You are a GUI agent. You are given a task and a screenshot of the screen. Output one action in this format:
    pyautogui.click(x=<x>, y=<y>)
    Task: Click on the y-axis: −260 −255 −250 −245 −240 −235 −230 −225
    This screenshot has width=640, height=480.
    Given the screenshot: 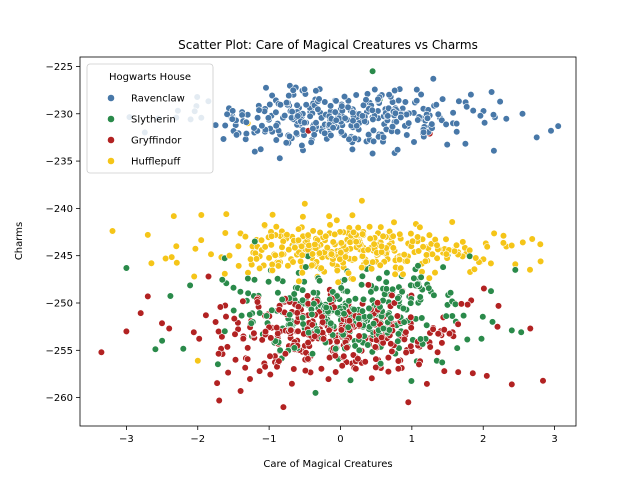 What is the action you would take?
    pyautogui.click(x=63, y=233)
    